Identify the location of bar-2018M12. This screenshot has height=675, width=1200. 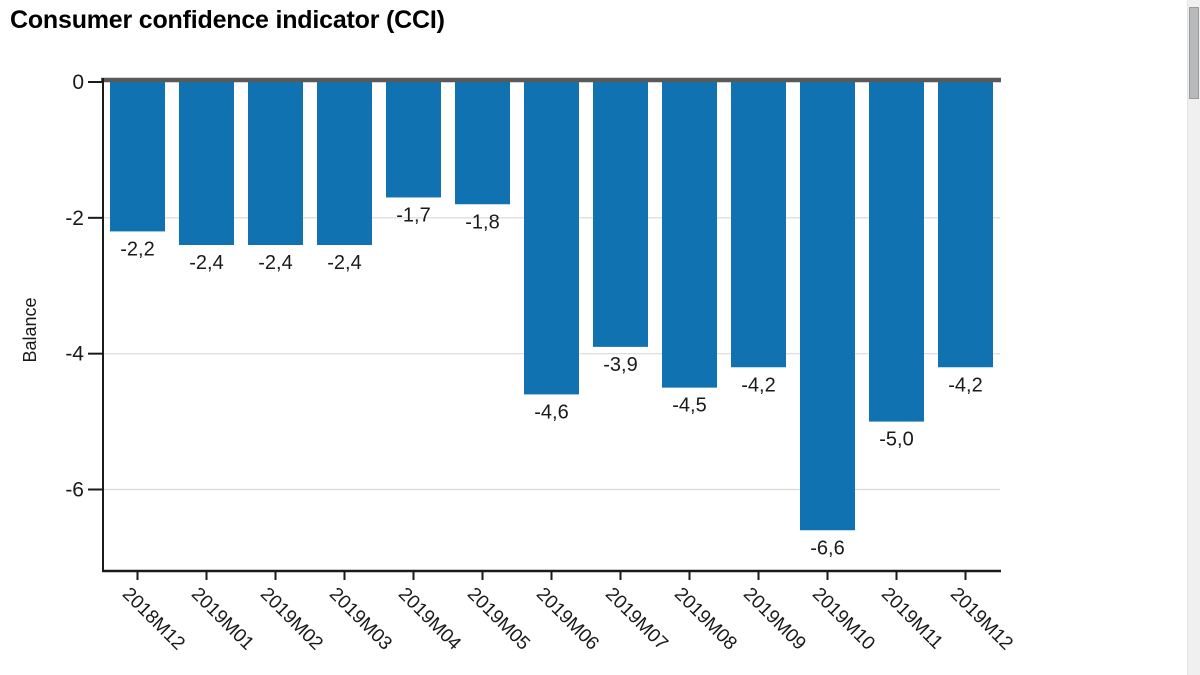
(137, 157).